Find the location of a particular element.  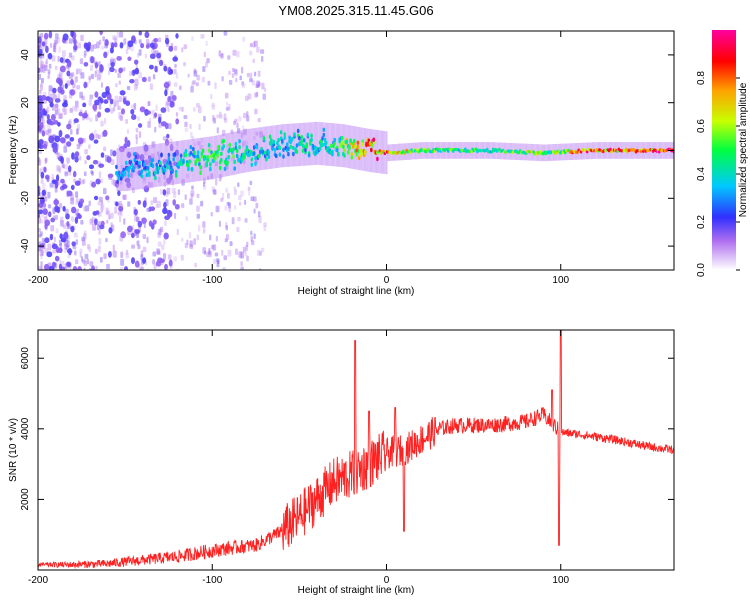

y-tick-label: 40 is located at coordinates (25, 55).